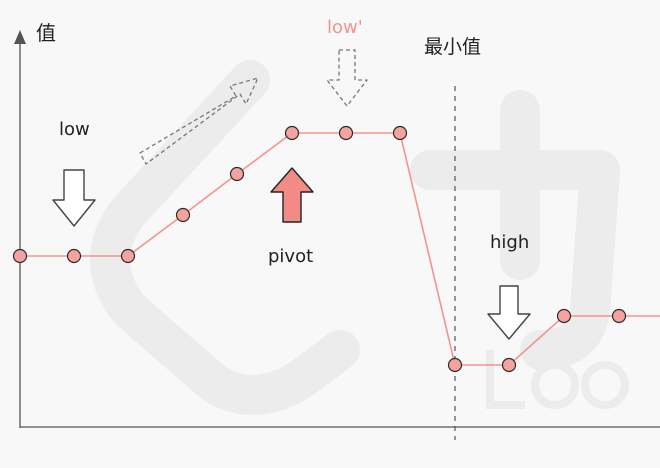 The height and width of the screenshot is (468, 660). I want to click on low-label: low, so click(74, 129).